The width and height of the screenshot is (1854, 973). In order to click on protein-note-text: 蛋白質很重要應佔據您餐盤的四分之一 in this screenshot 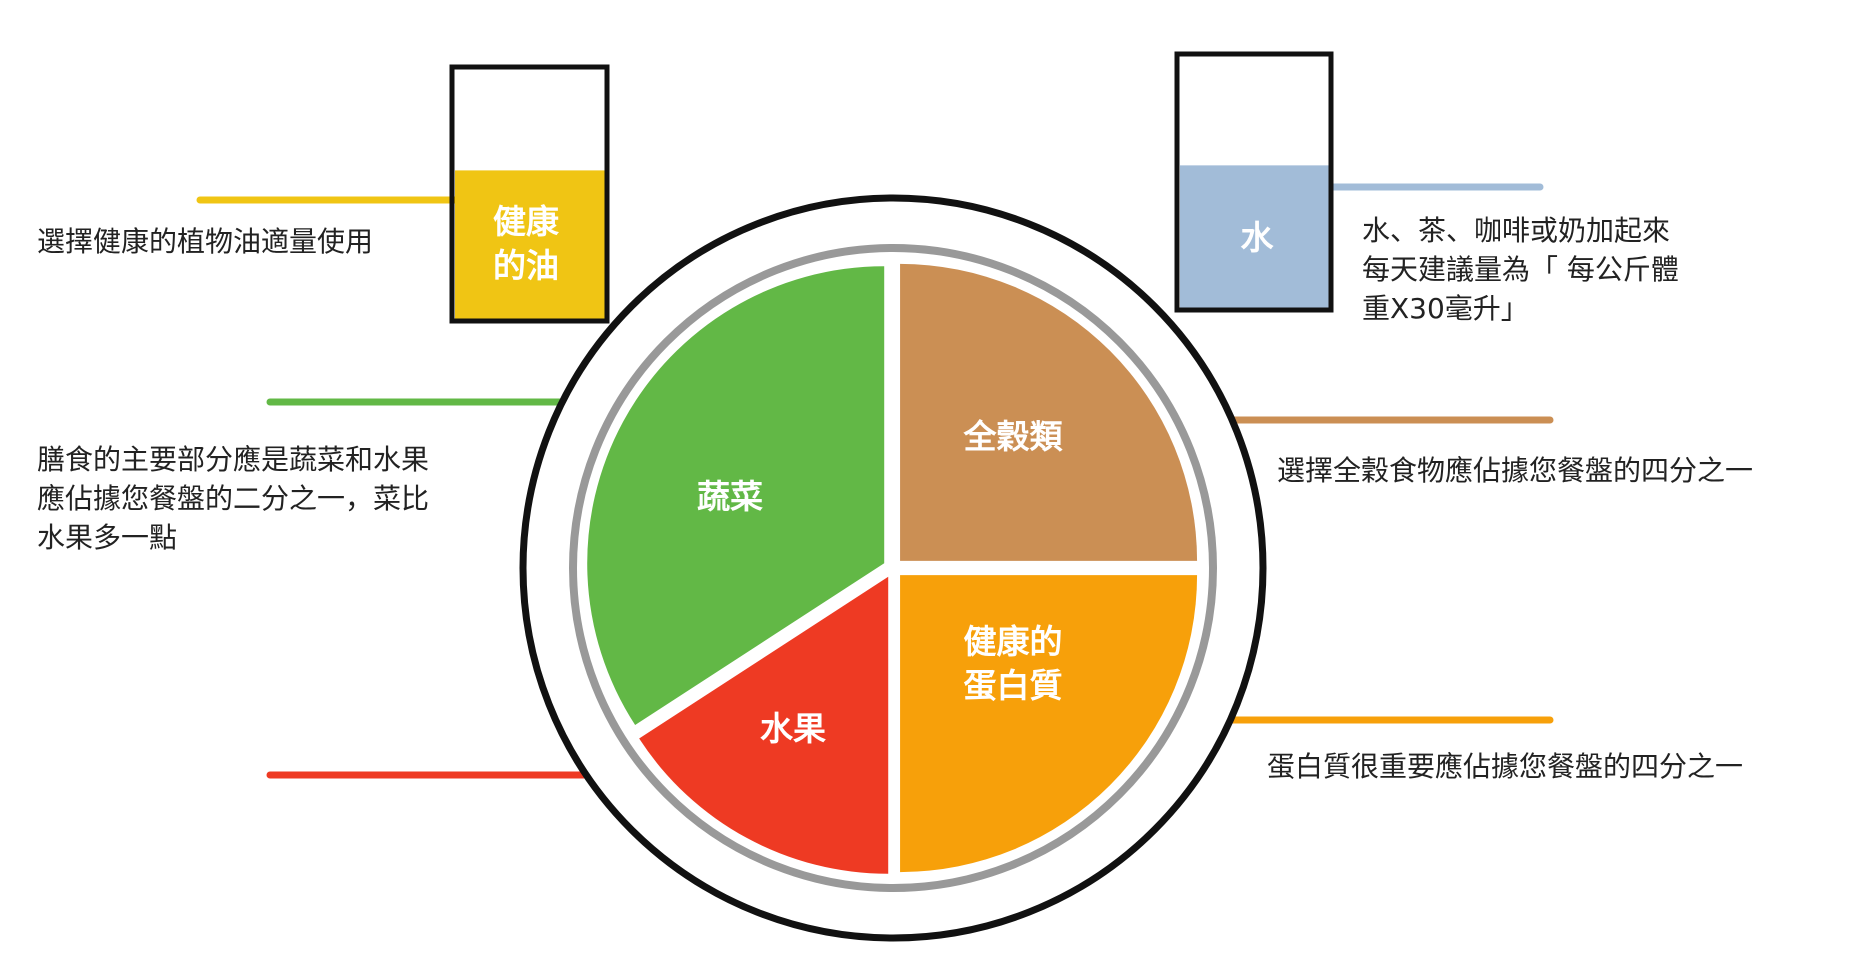, I will do `click(1505, 766)`.